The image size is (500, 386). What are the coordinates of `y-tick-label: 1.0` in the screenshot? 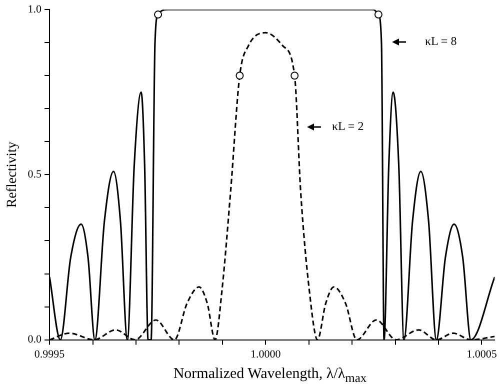 It's located at (35, 9).